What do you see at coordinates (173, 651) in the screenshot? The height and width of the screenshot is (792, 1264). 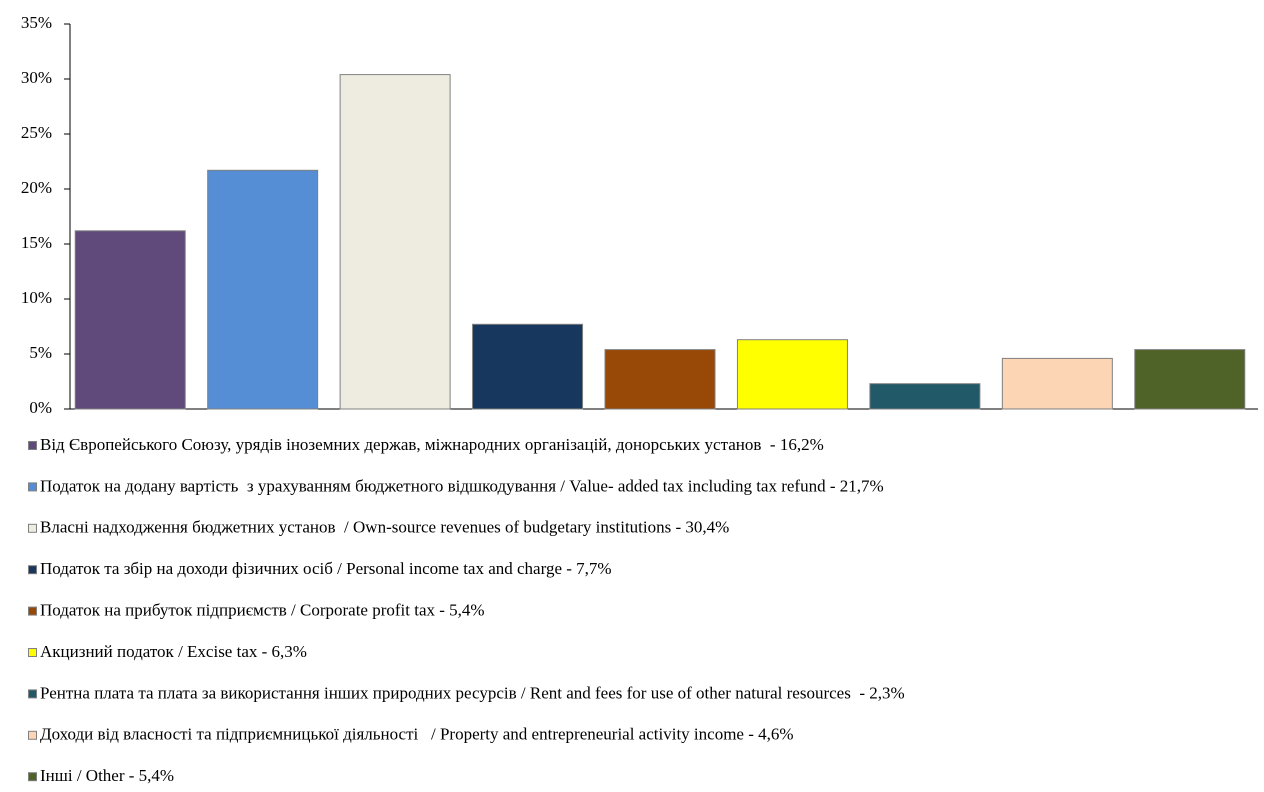 I see `legend-label: Акцизний податок / Excise tax - 6,3%` at bounding box center [173, 651].